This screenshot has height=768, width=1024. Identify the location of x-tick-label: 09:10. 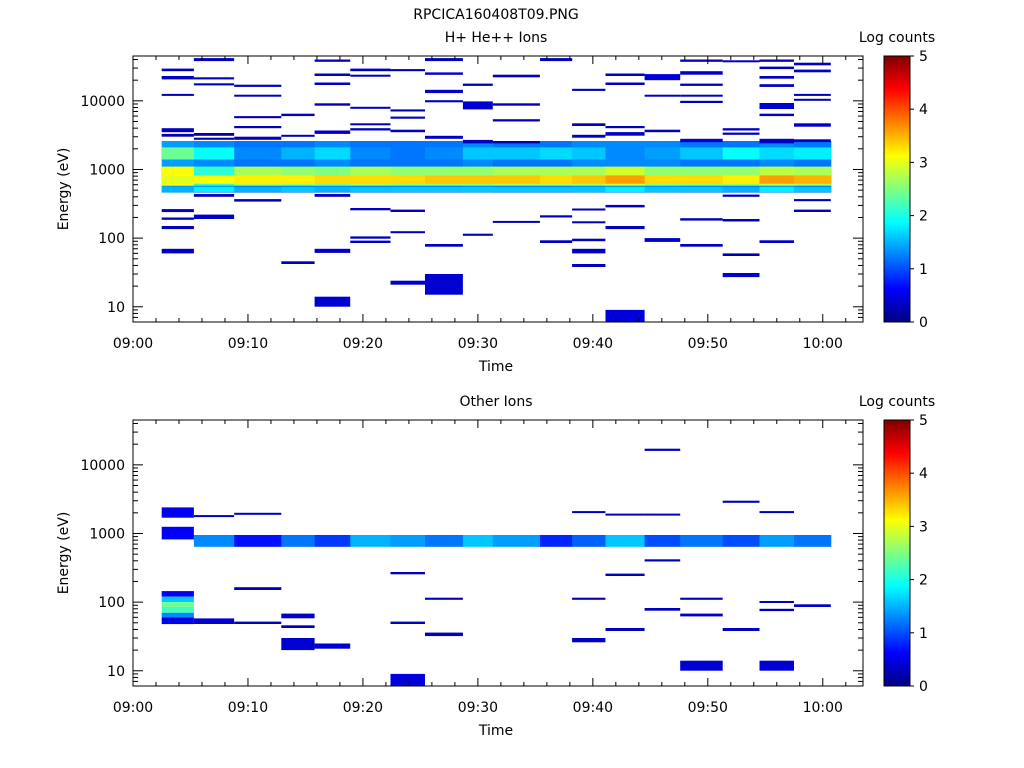
(248, 708).